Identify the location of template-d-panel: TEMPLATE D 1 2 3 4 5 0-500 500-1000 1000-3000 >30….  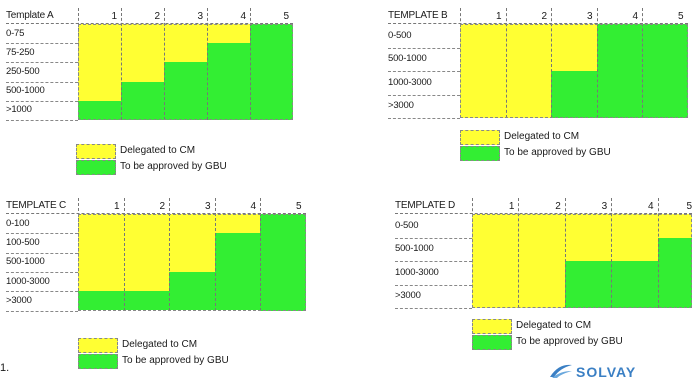
(543, 253).